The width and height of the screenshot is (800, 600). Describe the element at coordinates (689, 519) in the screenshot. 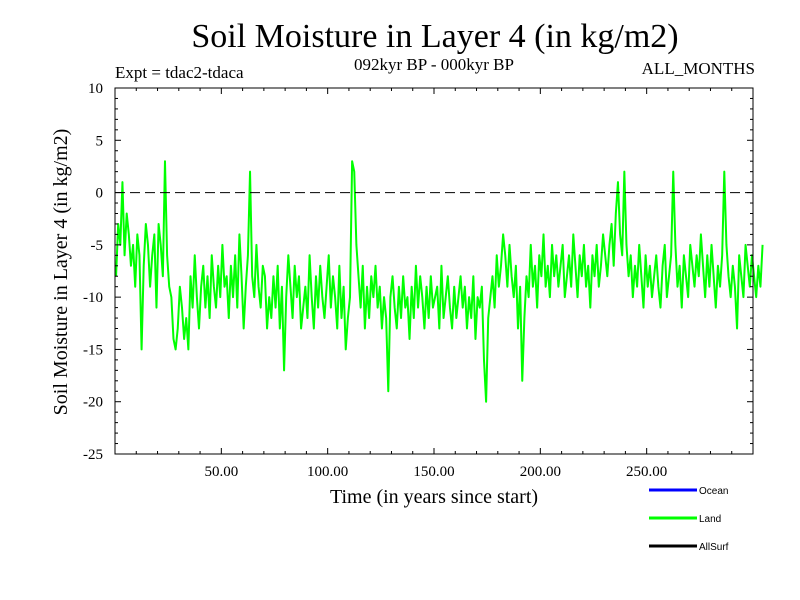

I see `legend: Ocean Land AllSurf` at that location.